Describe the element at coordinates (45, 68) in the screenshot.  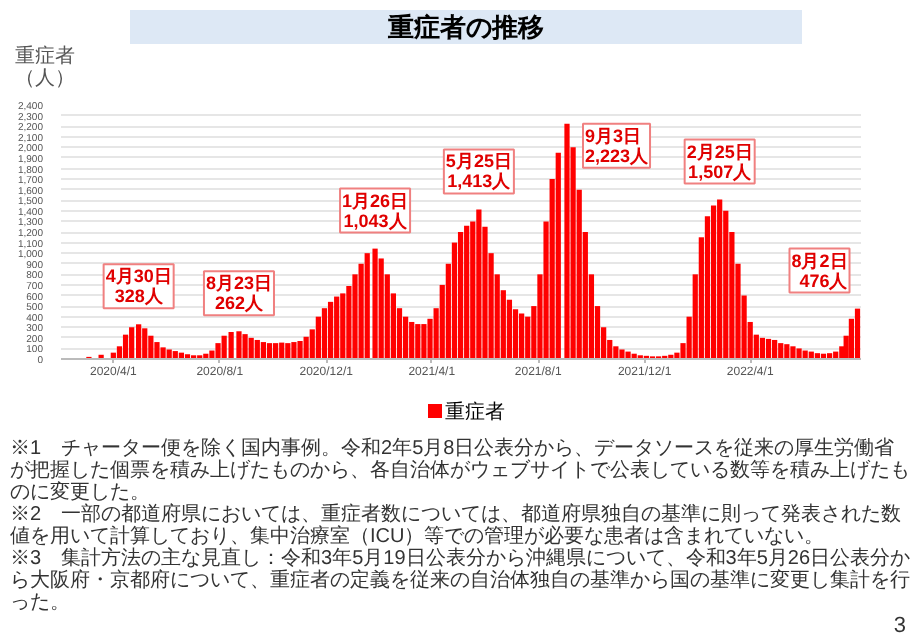
I see `y-axis-title: 重症者（人）` at that location.